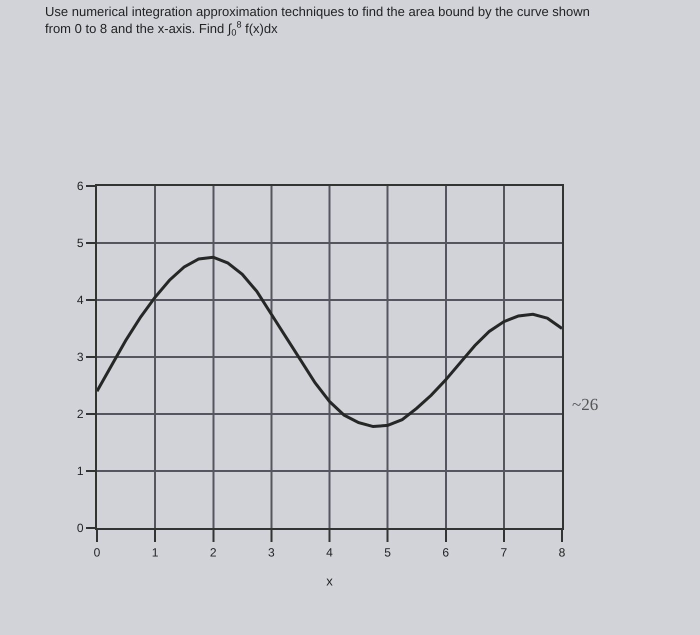  I want to click on y-tick-label: 2, so click(80, 414).